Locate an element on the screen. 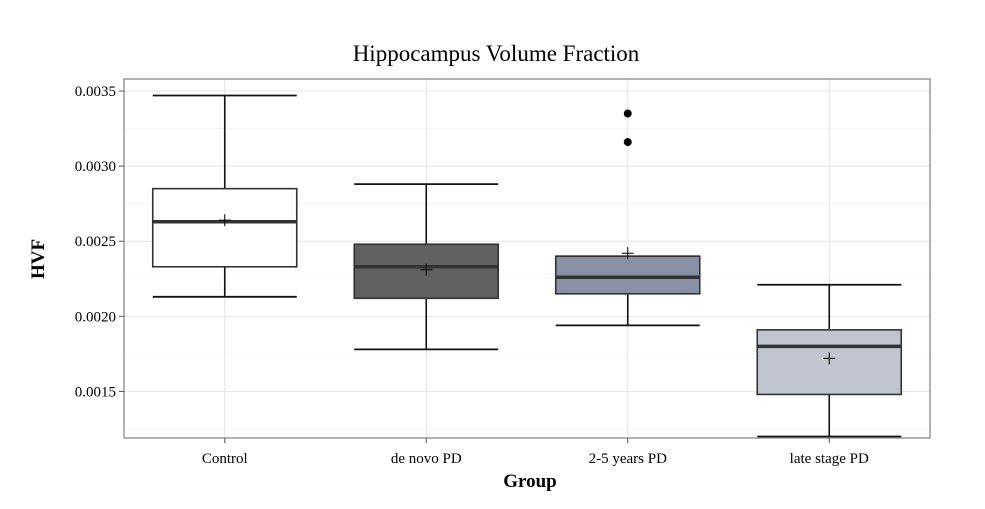  y-tick-label: 0.0030 is located at coordinates (95, 167).